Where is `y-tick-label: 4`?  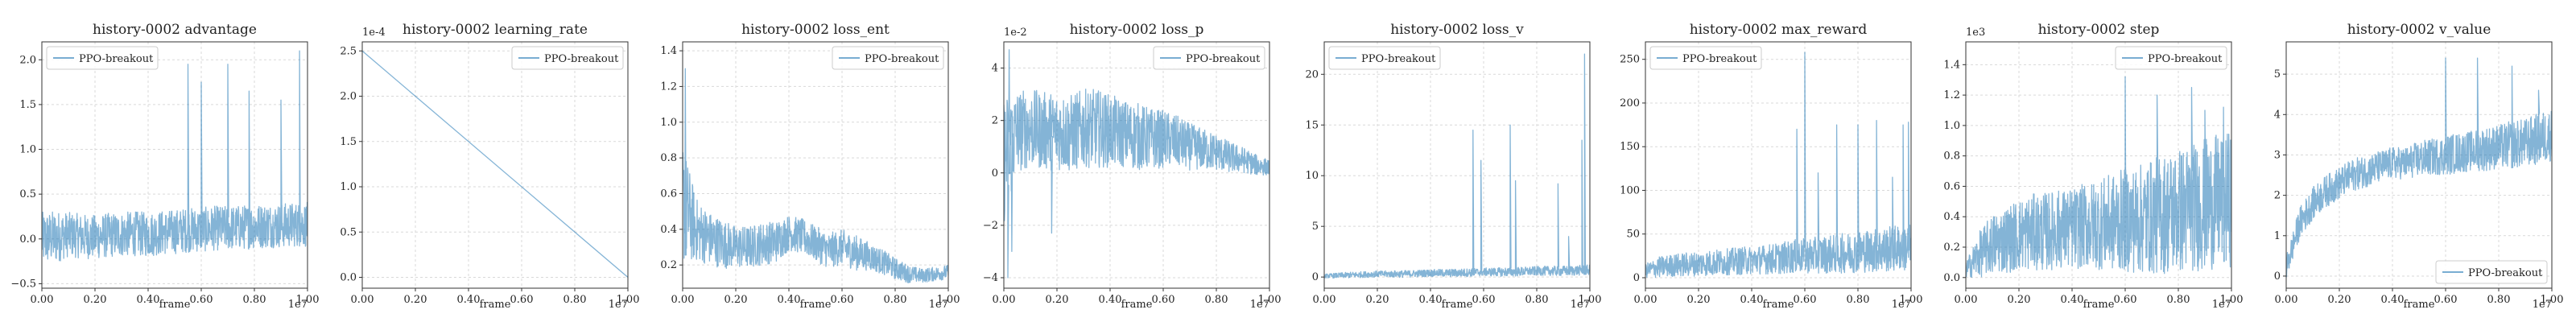
y-tick-label: 4 is located at coordinates (995, 69).